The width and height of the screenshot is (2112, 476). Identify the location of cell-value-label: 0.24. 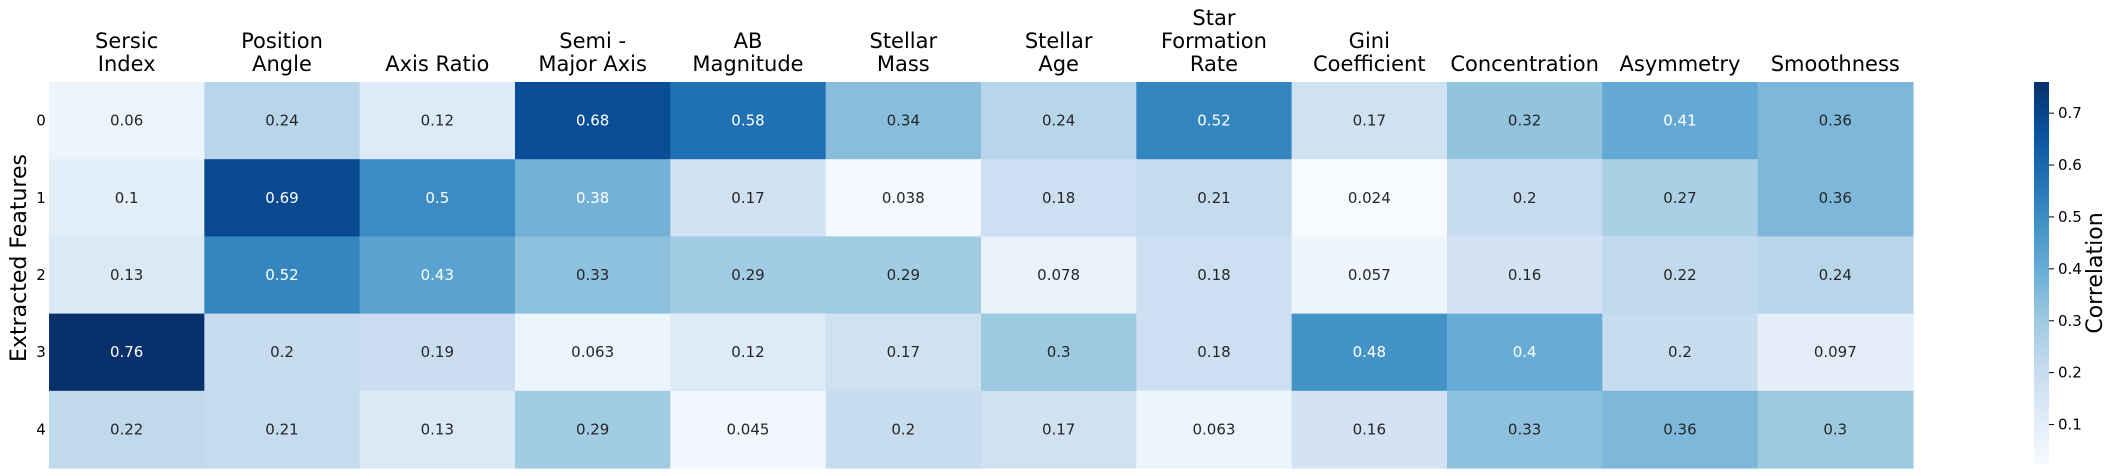
(1835, 275).